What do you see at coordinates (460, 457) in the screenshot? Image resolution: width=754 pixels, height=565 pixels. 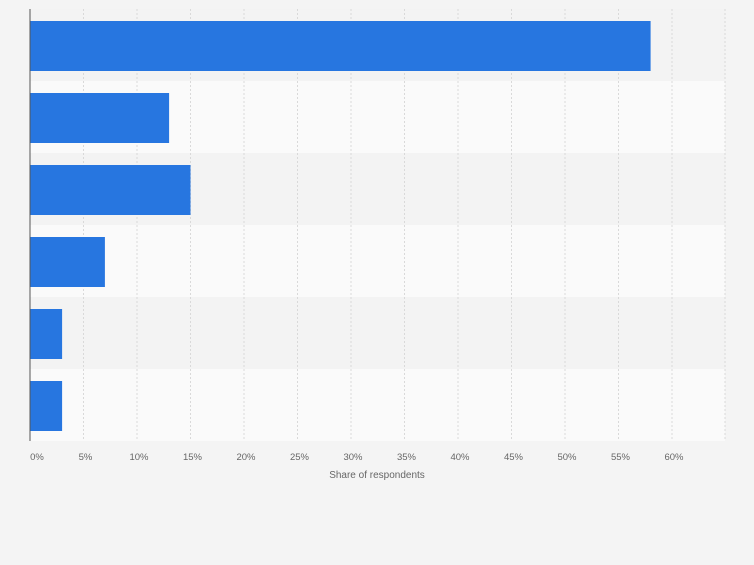 I see `x-tick-label: 40%` at bounding box center [460, 457].